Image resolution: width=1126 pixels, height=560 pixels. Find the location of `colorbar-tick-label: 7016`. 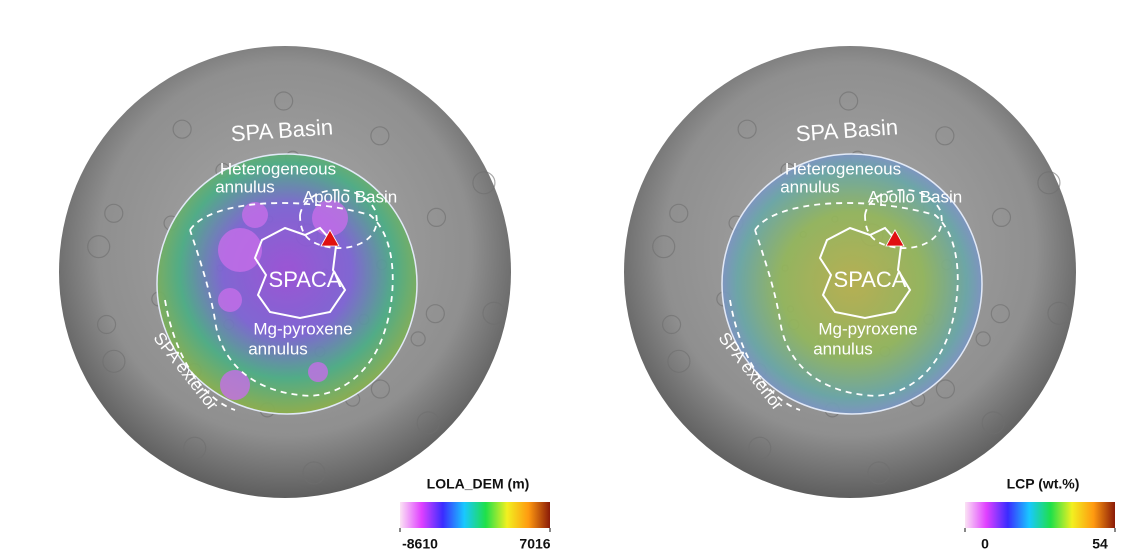

colorbar-tick-label: 7016 is located at coordinates (534, 544).